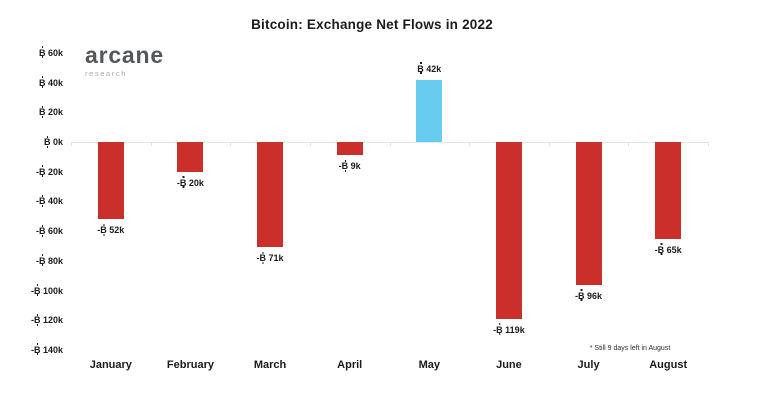  I want to click on x-axis-label-january: January, so click(110, 365).